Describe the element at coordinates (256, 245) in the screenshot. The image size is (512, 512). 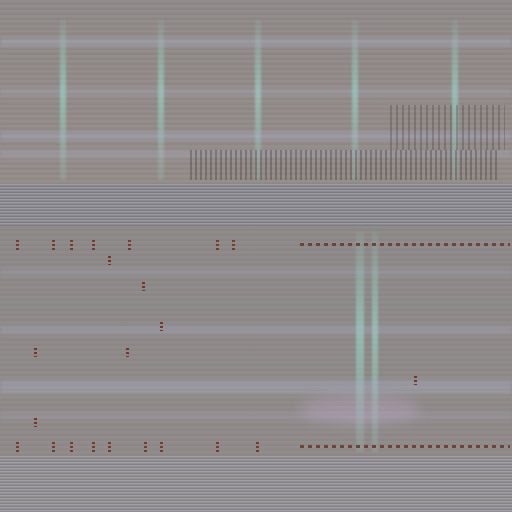
I see `tick-row-upper` at that location.